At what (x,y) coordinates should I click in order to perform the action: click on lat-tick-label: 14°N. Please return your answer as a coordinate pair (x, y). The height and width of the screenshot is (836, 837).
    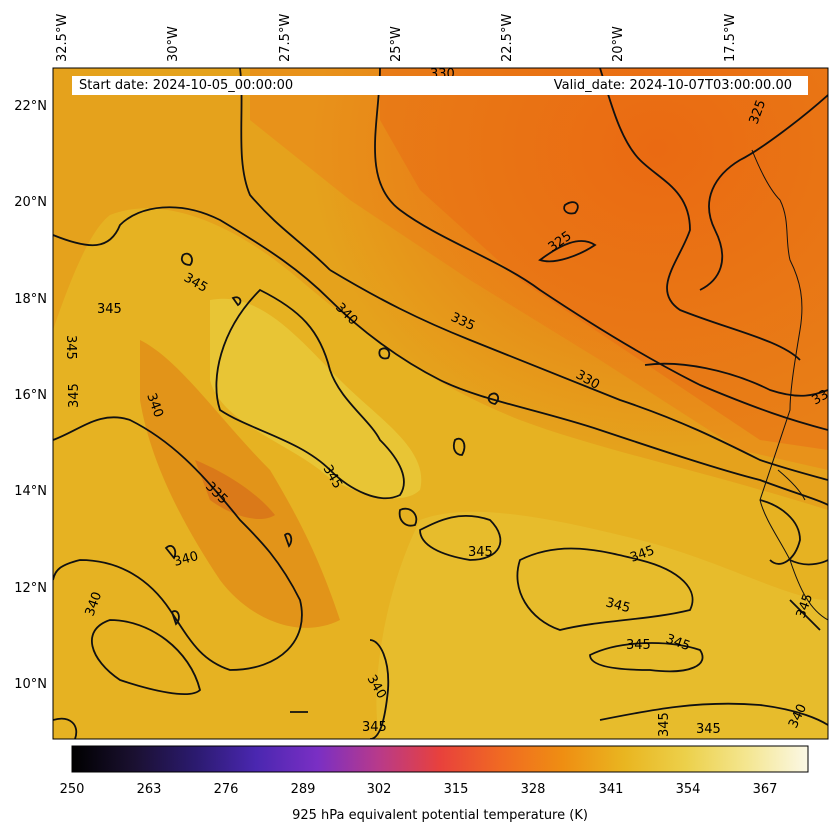
    Looking at the image, I should click on (30, 491).